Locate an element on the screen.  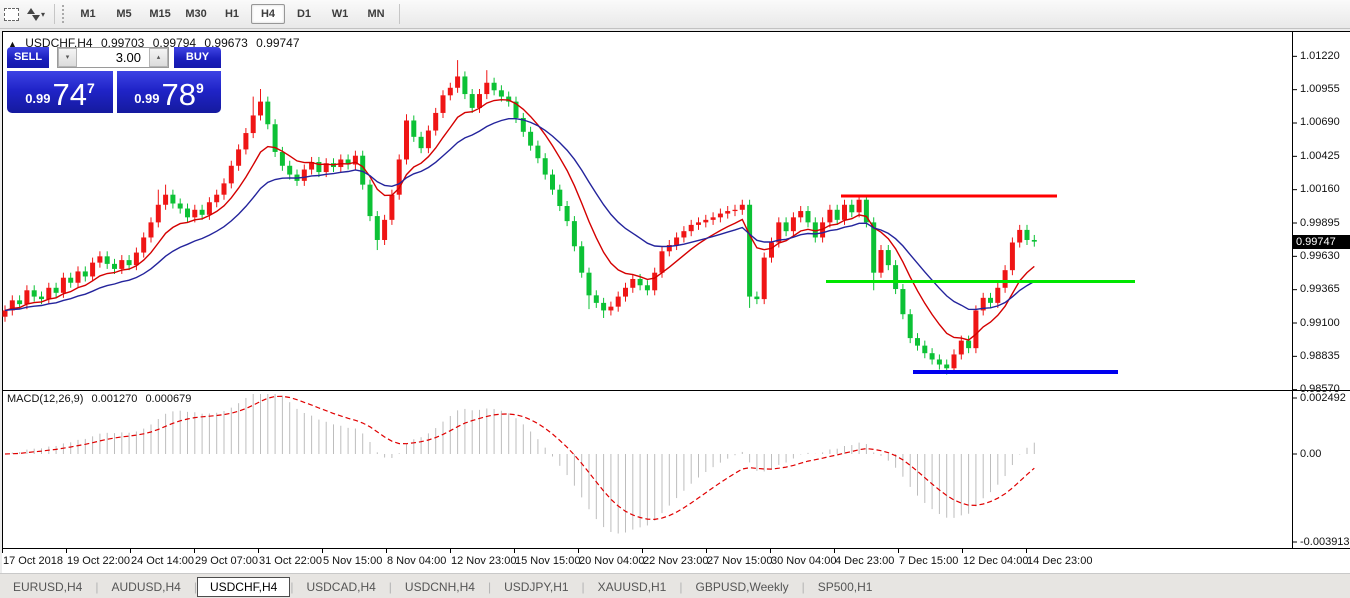
macd-value-signal: 0.000679 is located at coordinates (168, 399).